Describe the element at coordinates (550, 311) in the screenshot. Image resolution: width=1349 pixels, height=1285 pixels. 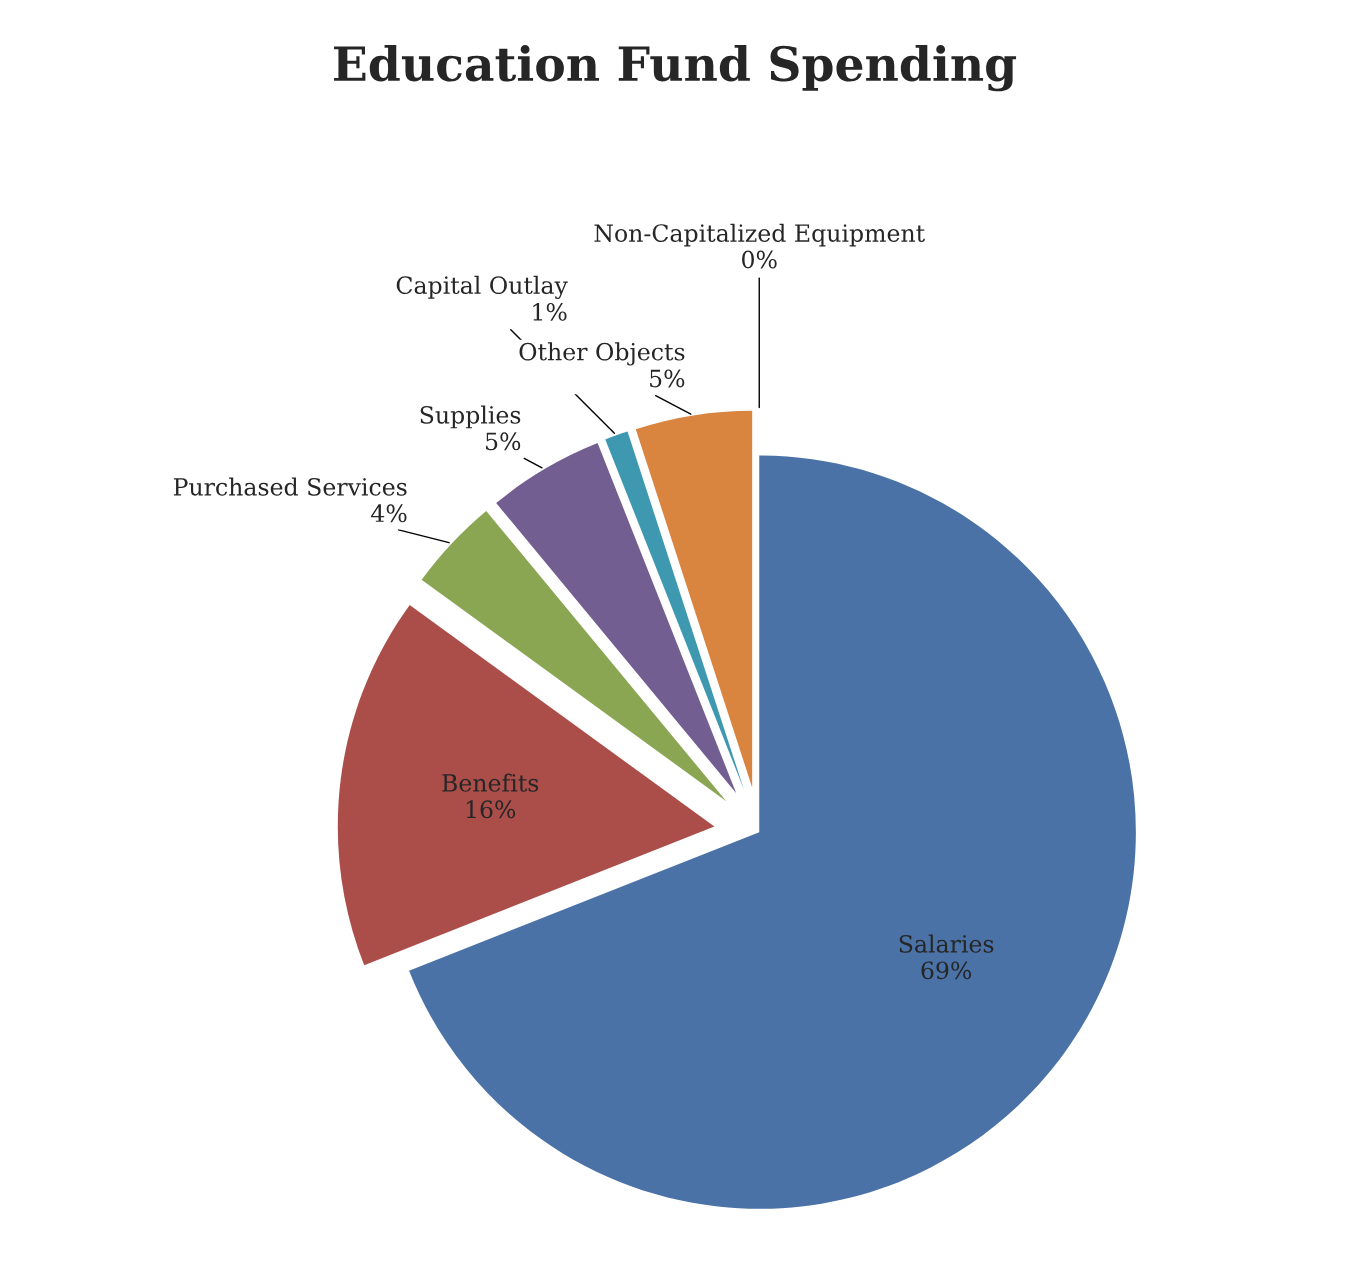
I see `data-label: 1%` at that location.